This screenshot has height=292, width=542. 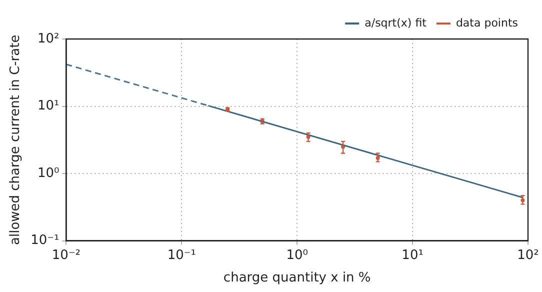 What do you see at coordinates (48, 38) in the screenshot?
I see `y-tick-label: 10²` at bounding box center [48, 38].